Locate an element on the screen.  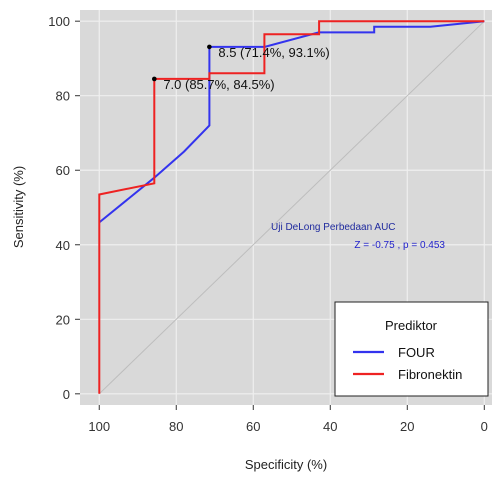
y-tick-label: 80 is located at coordinates (63, 96).